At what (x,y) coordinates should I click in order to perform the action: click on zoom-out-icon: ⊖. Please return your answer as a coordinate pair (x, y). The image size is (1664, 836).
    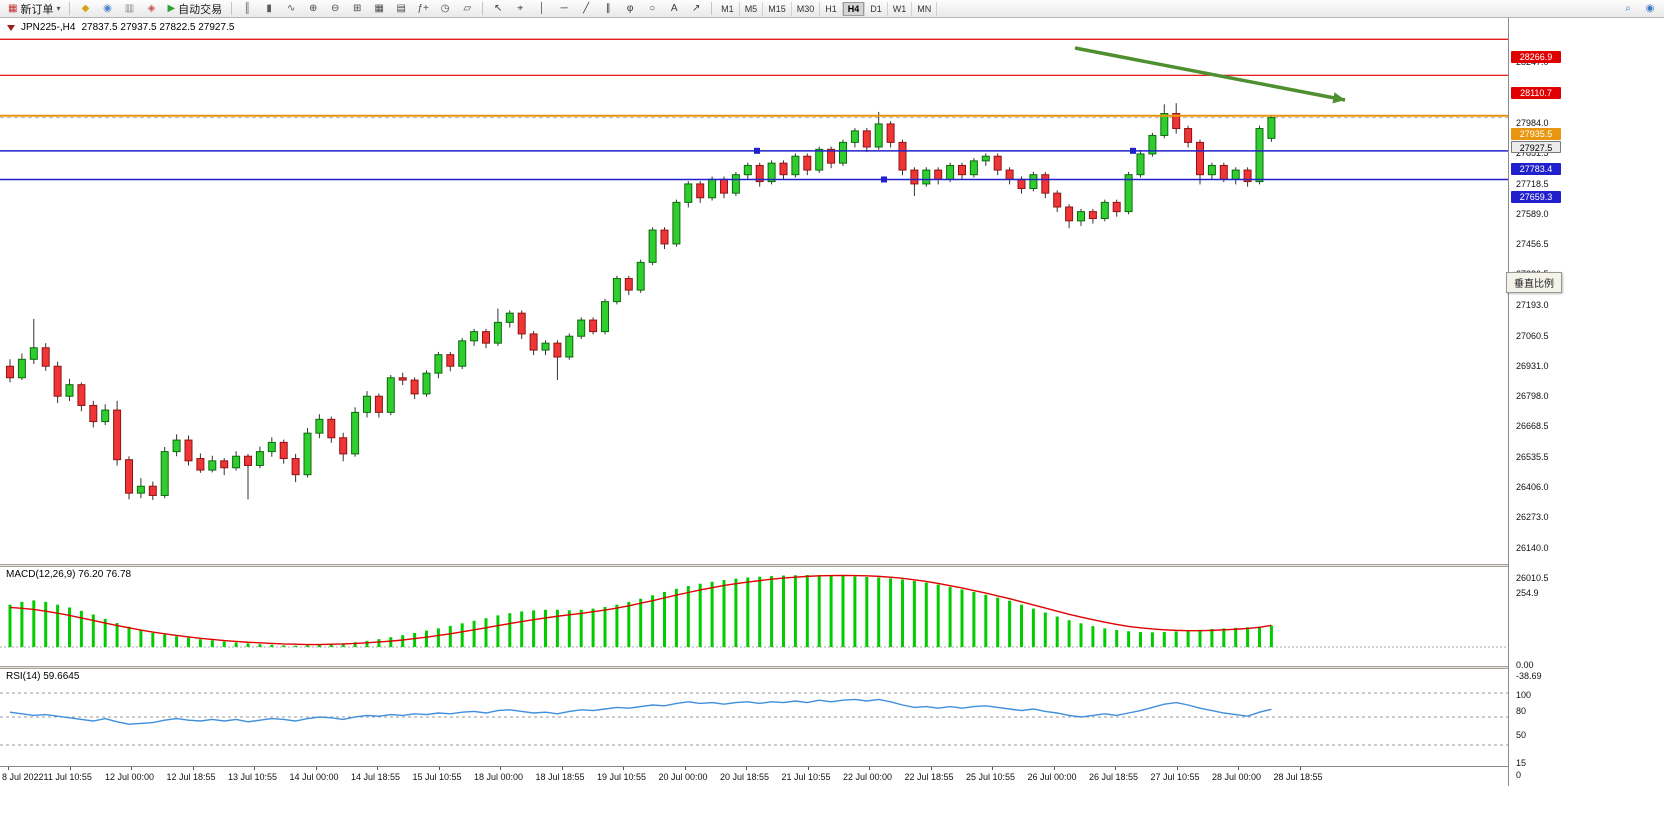
    Looking at the image, I should click on (335, 8).